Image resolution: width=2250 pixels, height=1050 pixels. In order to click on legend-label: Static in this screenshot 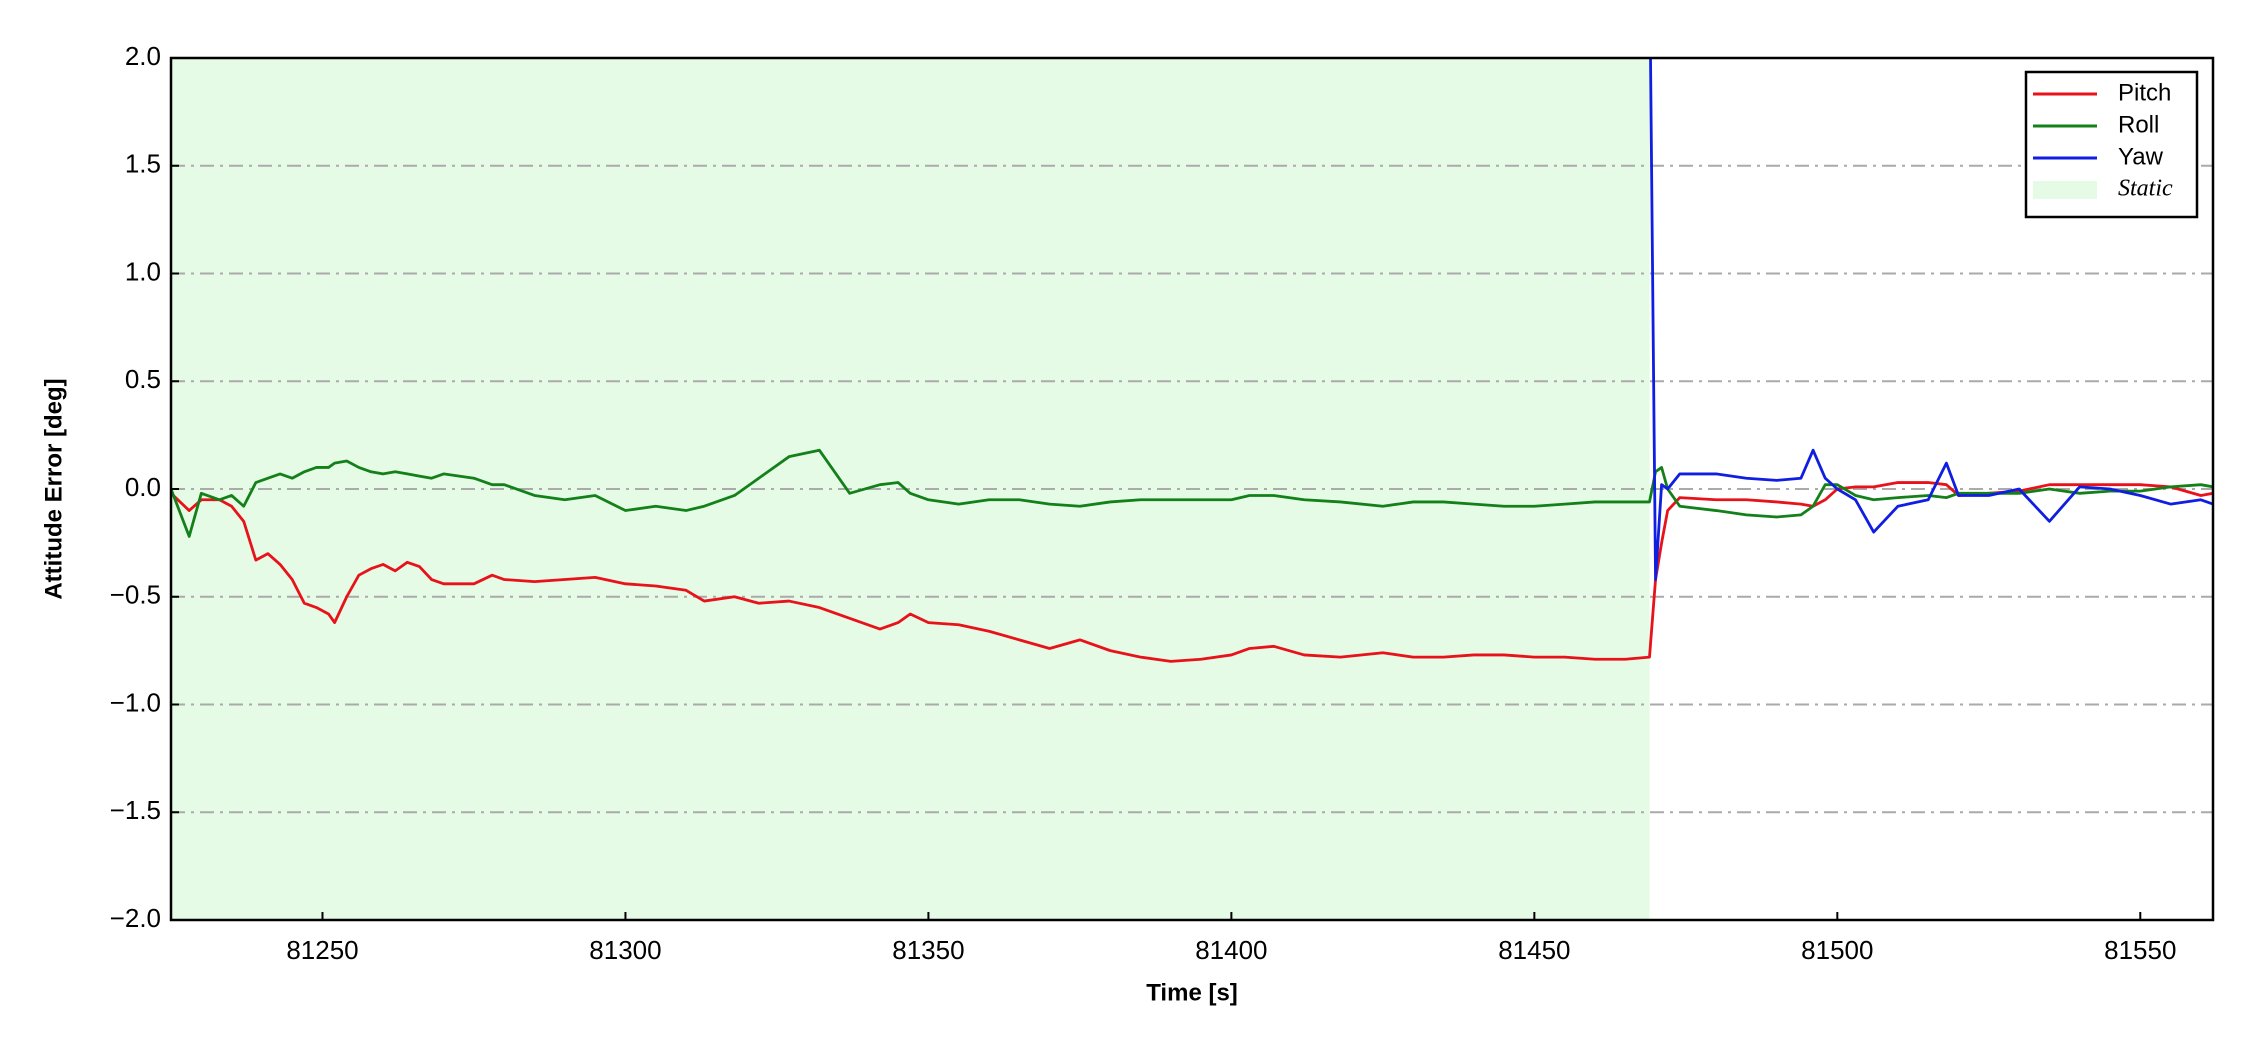, I will do `click(2145, 189)`.